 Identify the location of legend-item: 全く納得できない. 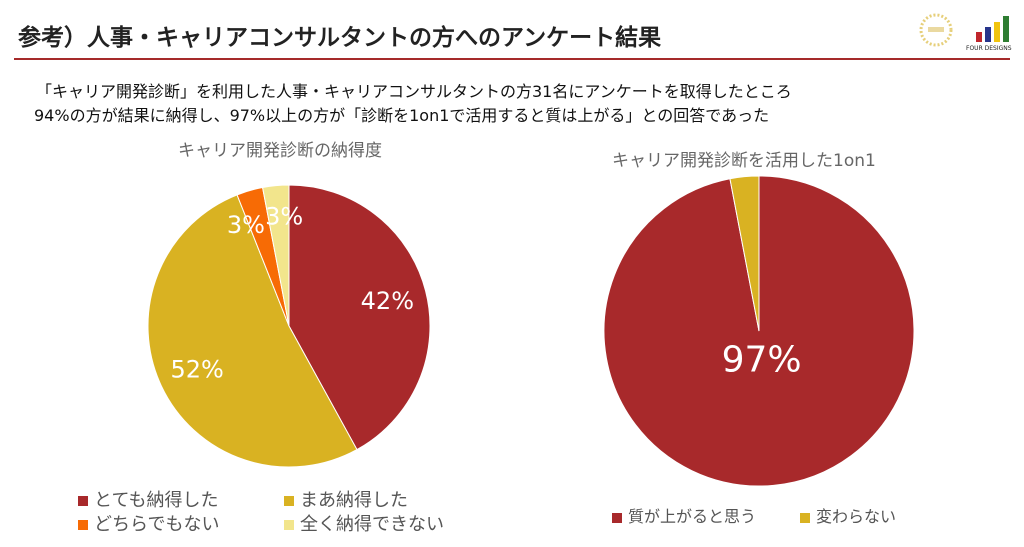
(364, 523).